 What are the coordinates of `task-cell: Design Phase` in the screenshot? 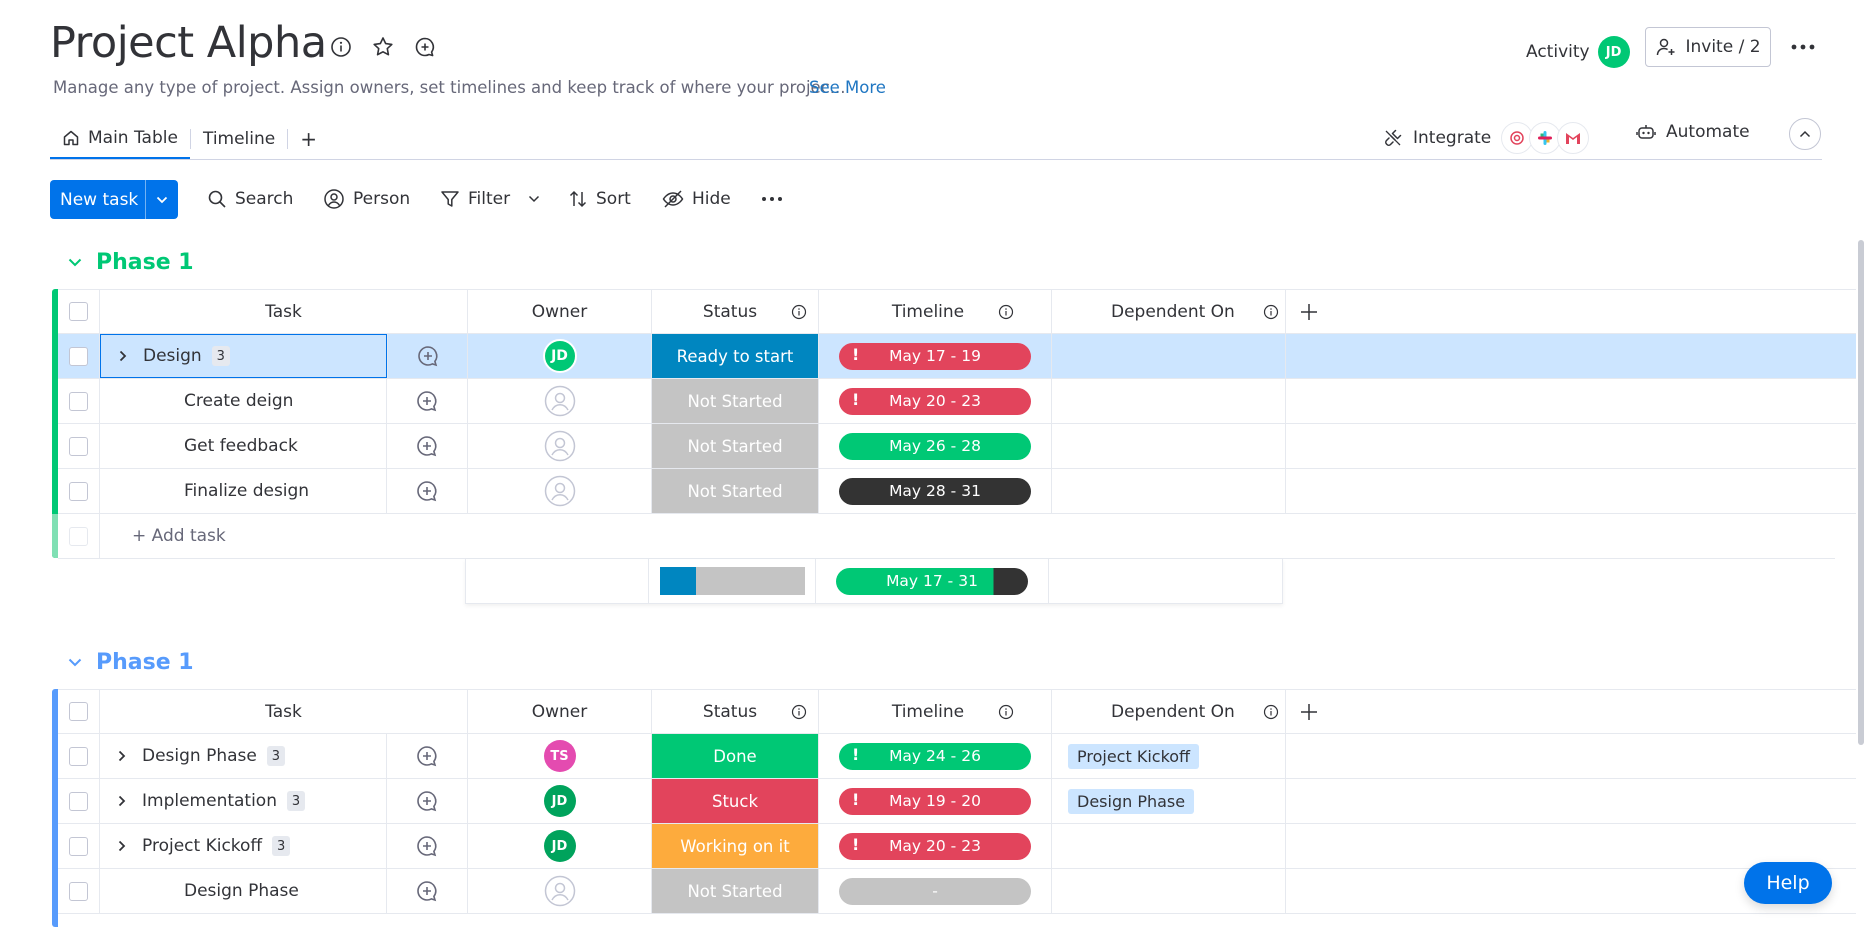 It's located at (243, 891).